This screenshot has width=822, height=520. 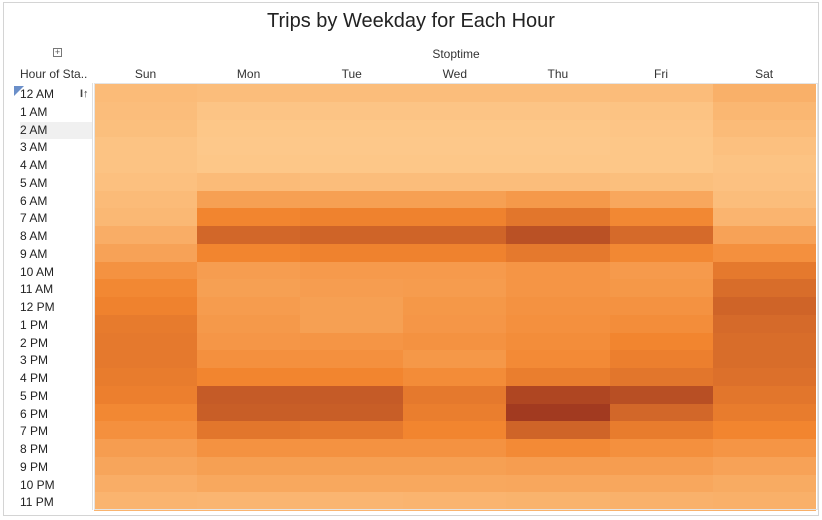 What do you see at coordinates (34, 218) in the screenshot?
I see `row-header-7-am: 7 AM` at bounding box center [34, 218].